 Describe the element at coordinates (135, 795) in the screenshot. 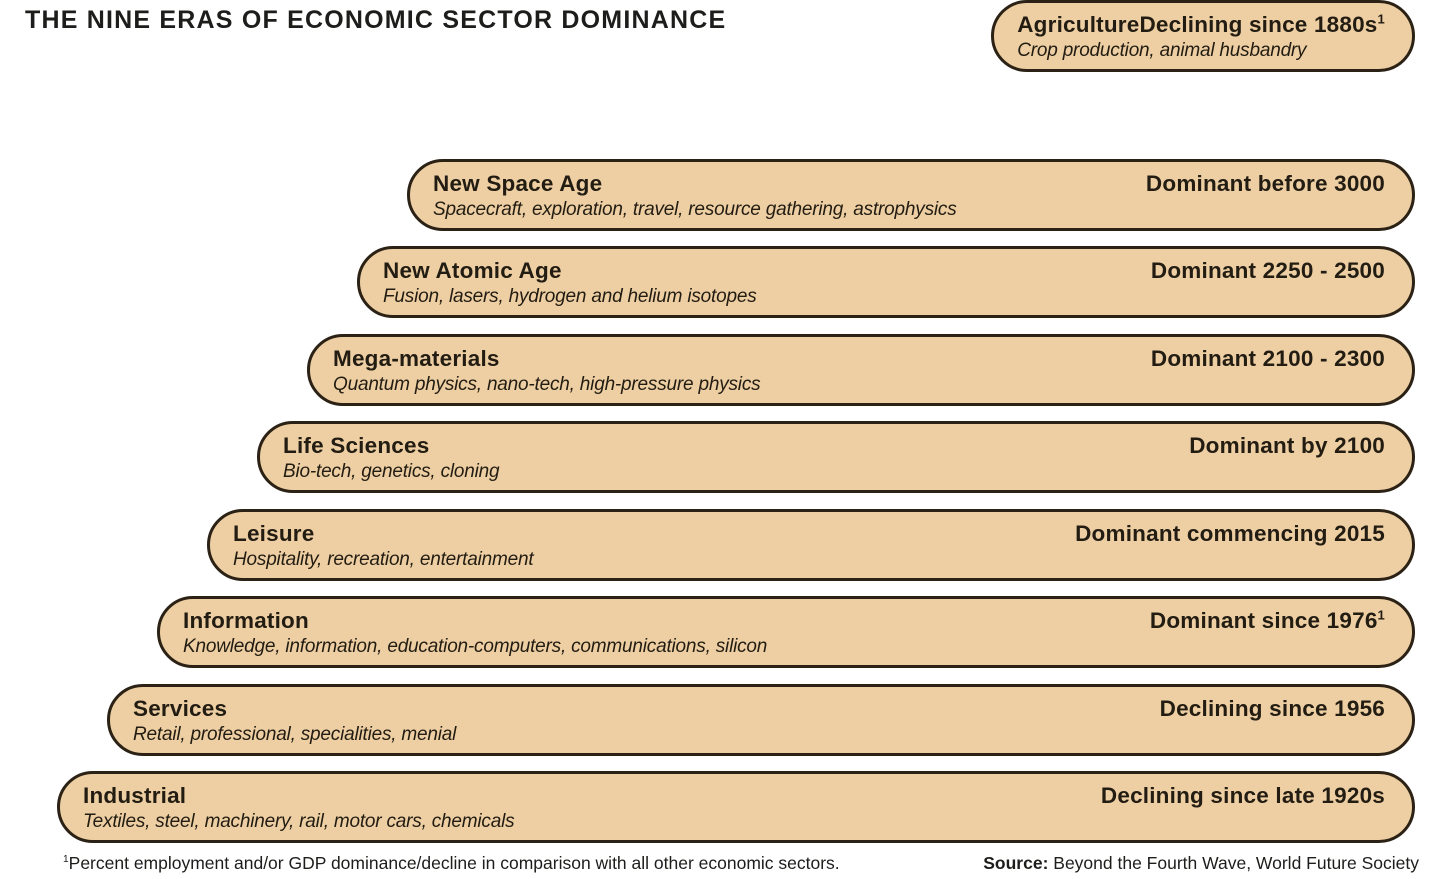

I see `era-name: Industrial` at that location.